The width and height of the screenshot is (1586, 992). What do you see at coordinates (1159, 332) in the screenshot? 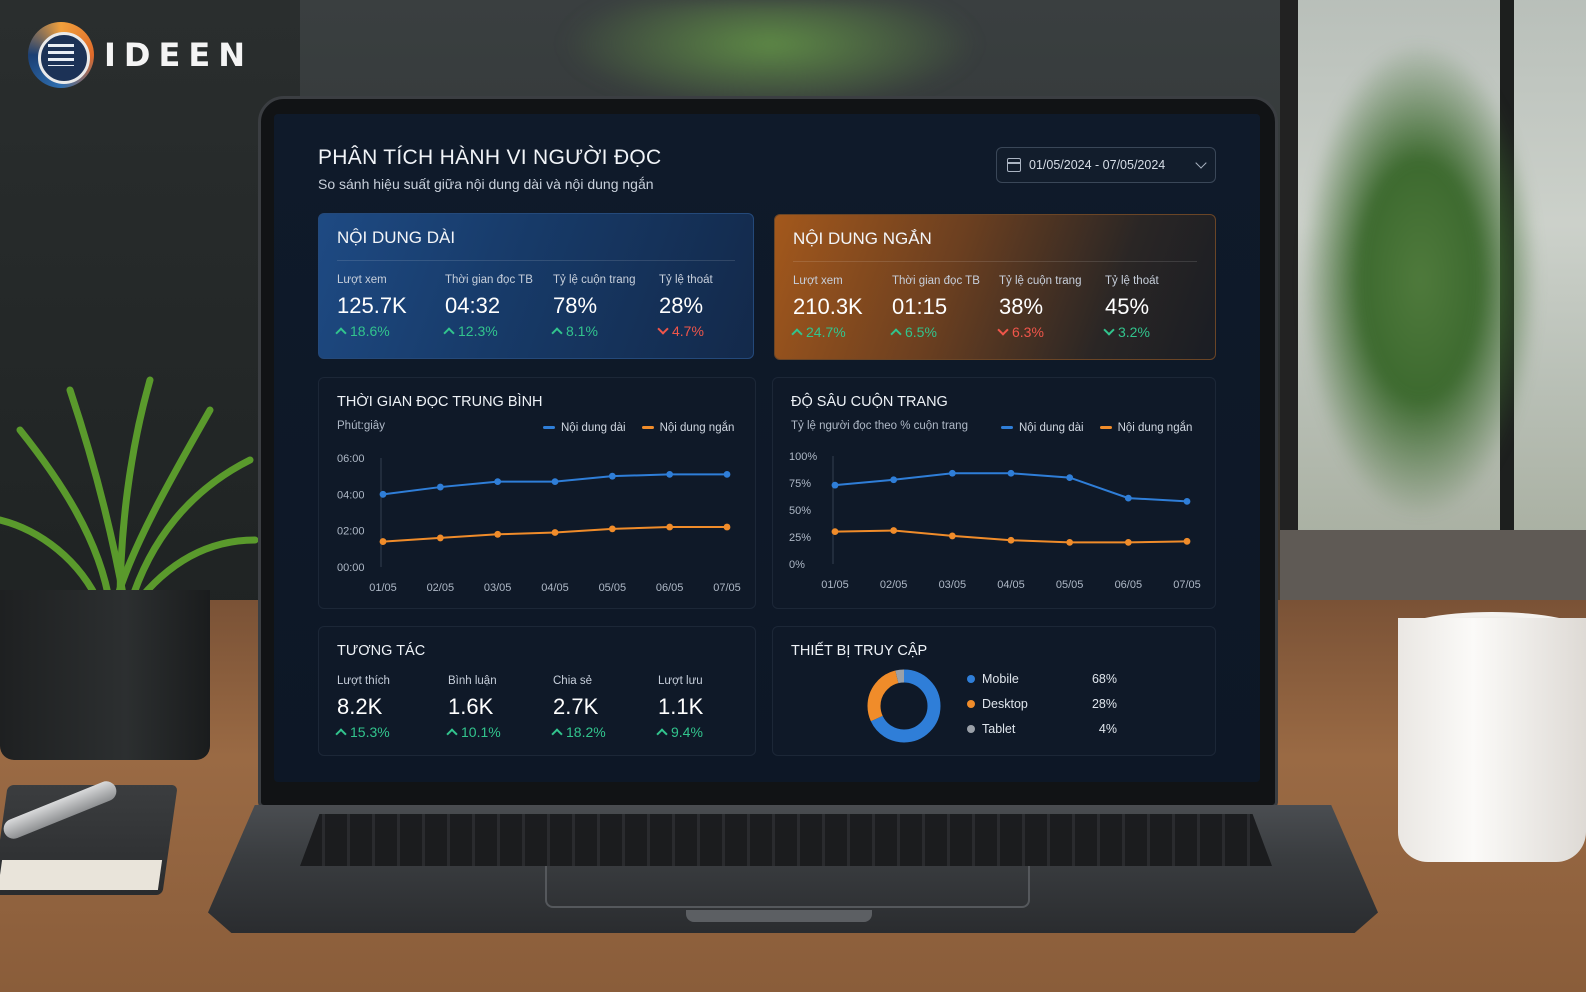
I see `metric-change: 3.2%` at bounding box center [1159, 332].